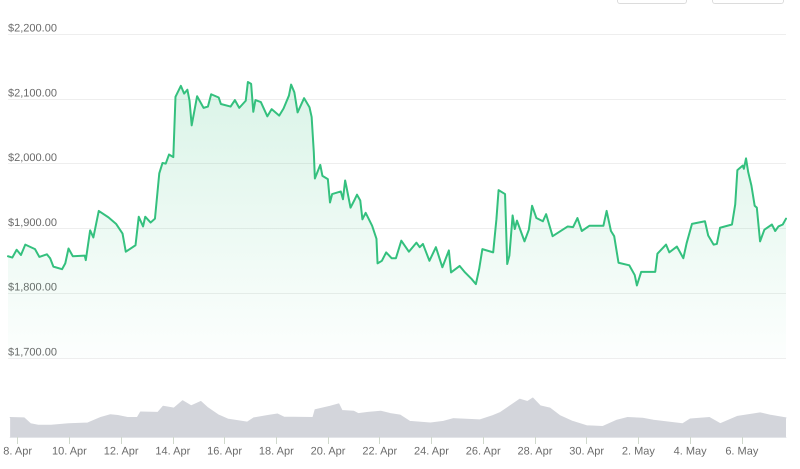 The image size is (800, 469). I want to click on x-tick-label: 4. May, so click(691, 452).